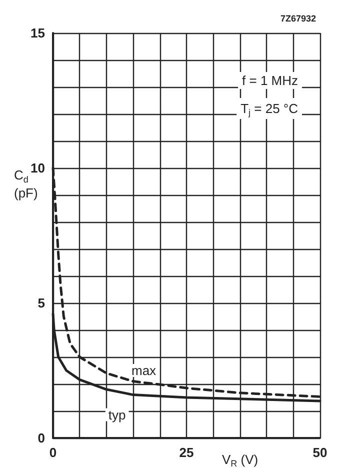 Image resolution: width=354 pixels, height=475 pixels. Describe the element at coordinates (117, 414) in the screenshot. I see `series-label: typ` at that location.